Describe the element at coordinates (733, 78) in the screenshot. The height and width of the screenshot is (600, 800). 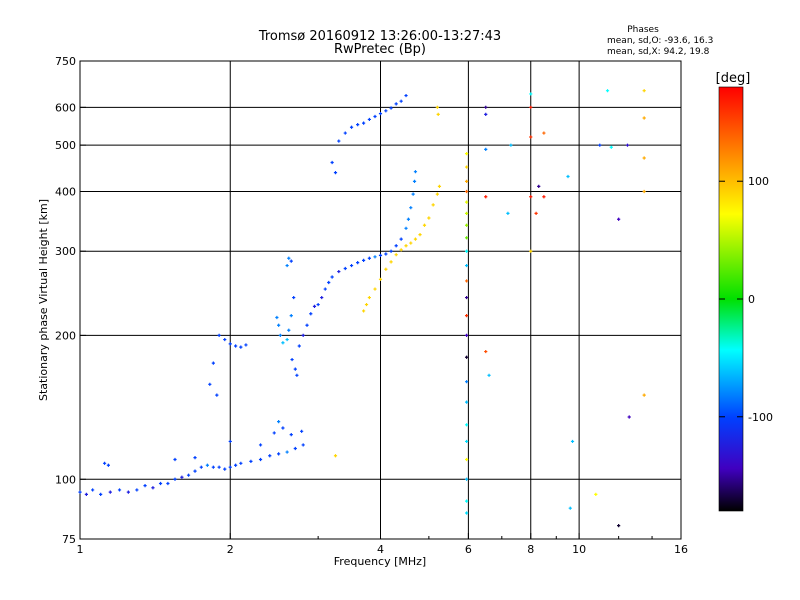
I see `colorbar-label: [deg]` at that location.